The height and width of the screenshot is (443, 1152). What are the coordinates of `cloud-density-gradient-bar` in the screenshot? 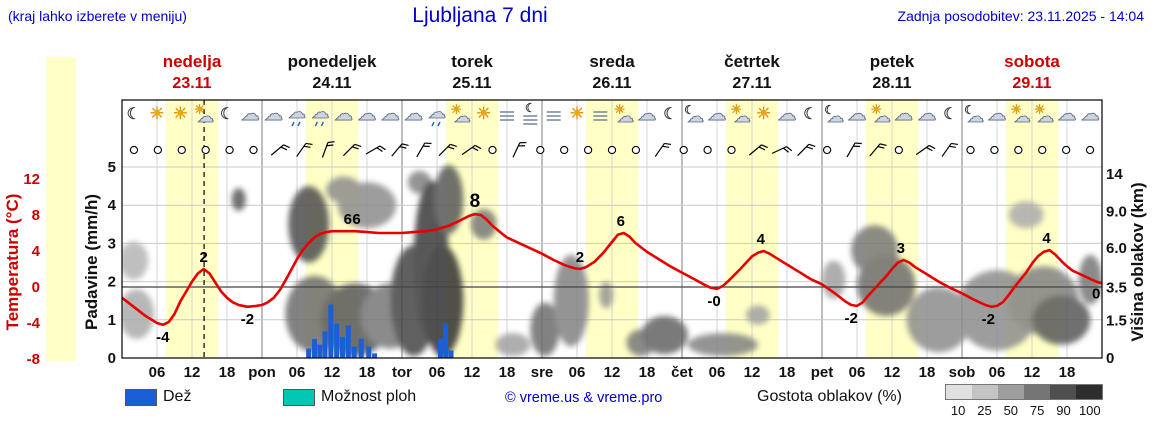 It's located at (1024, 392).